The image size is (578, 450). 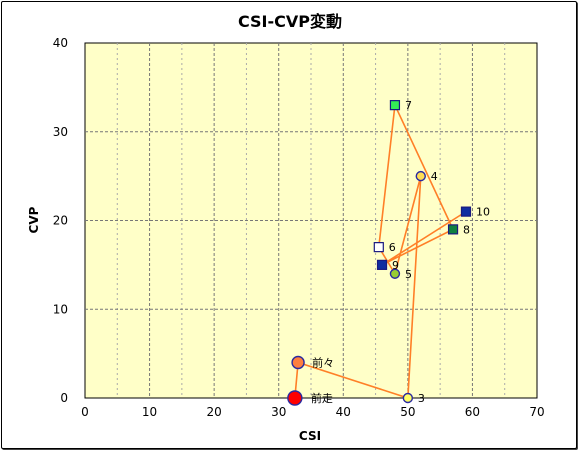 What do you see at coordinates (322, 398) in the screenshot?
I see `point-label: 前走` at bounding box center [322, 398].